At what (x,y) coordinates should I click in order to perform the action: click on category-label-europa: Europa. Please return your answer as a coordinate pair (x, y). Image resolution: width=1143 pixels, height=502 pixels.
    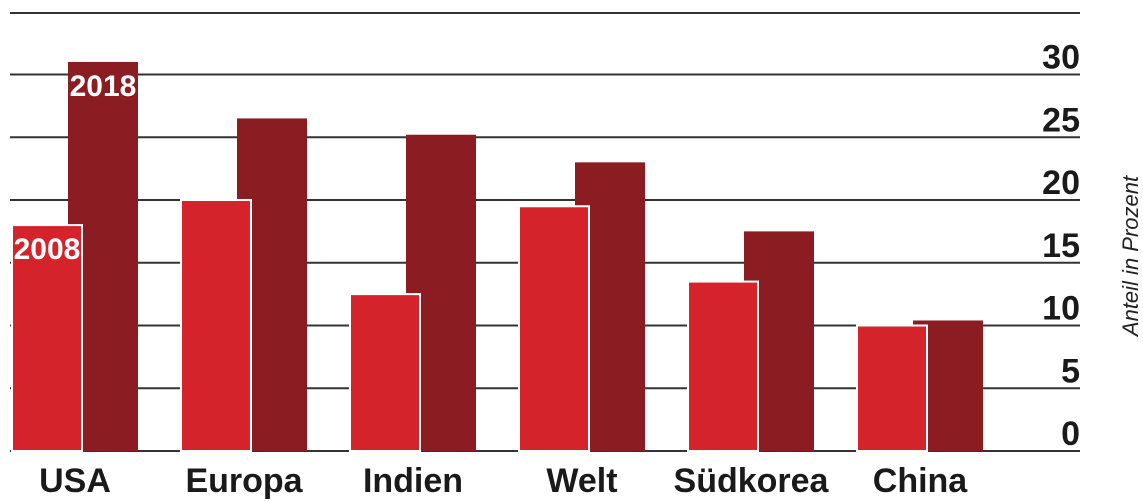
    Looking at the image, I should click on (244, 481).